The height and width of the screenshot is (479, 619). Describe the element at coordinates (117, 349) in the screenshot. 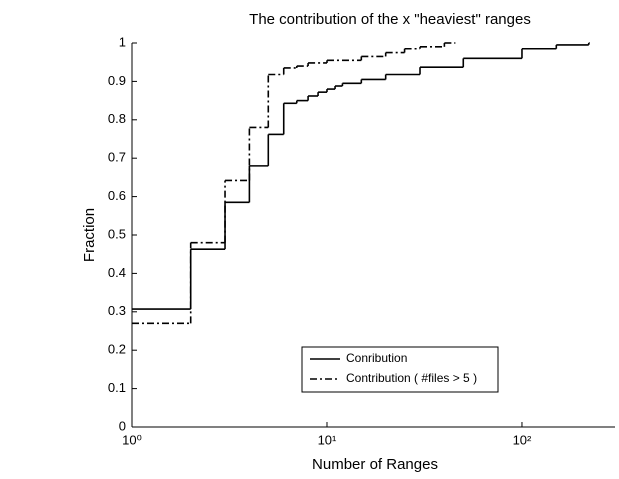

I see `y-tick-label: 0.2` at that location.